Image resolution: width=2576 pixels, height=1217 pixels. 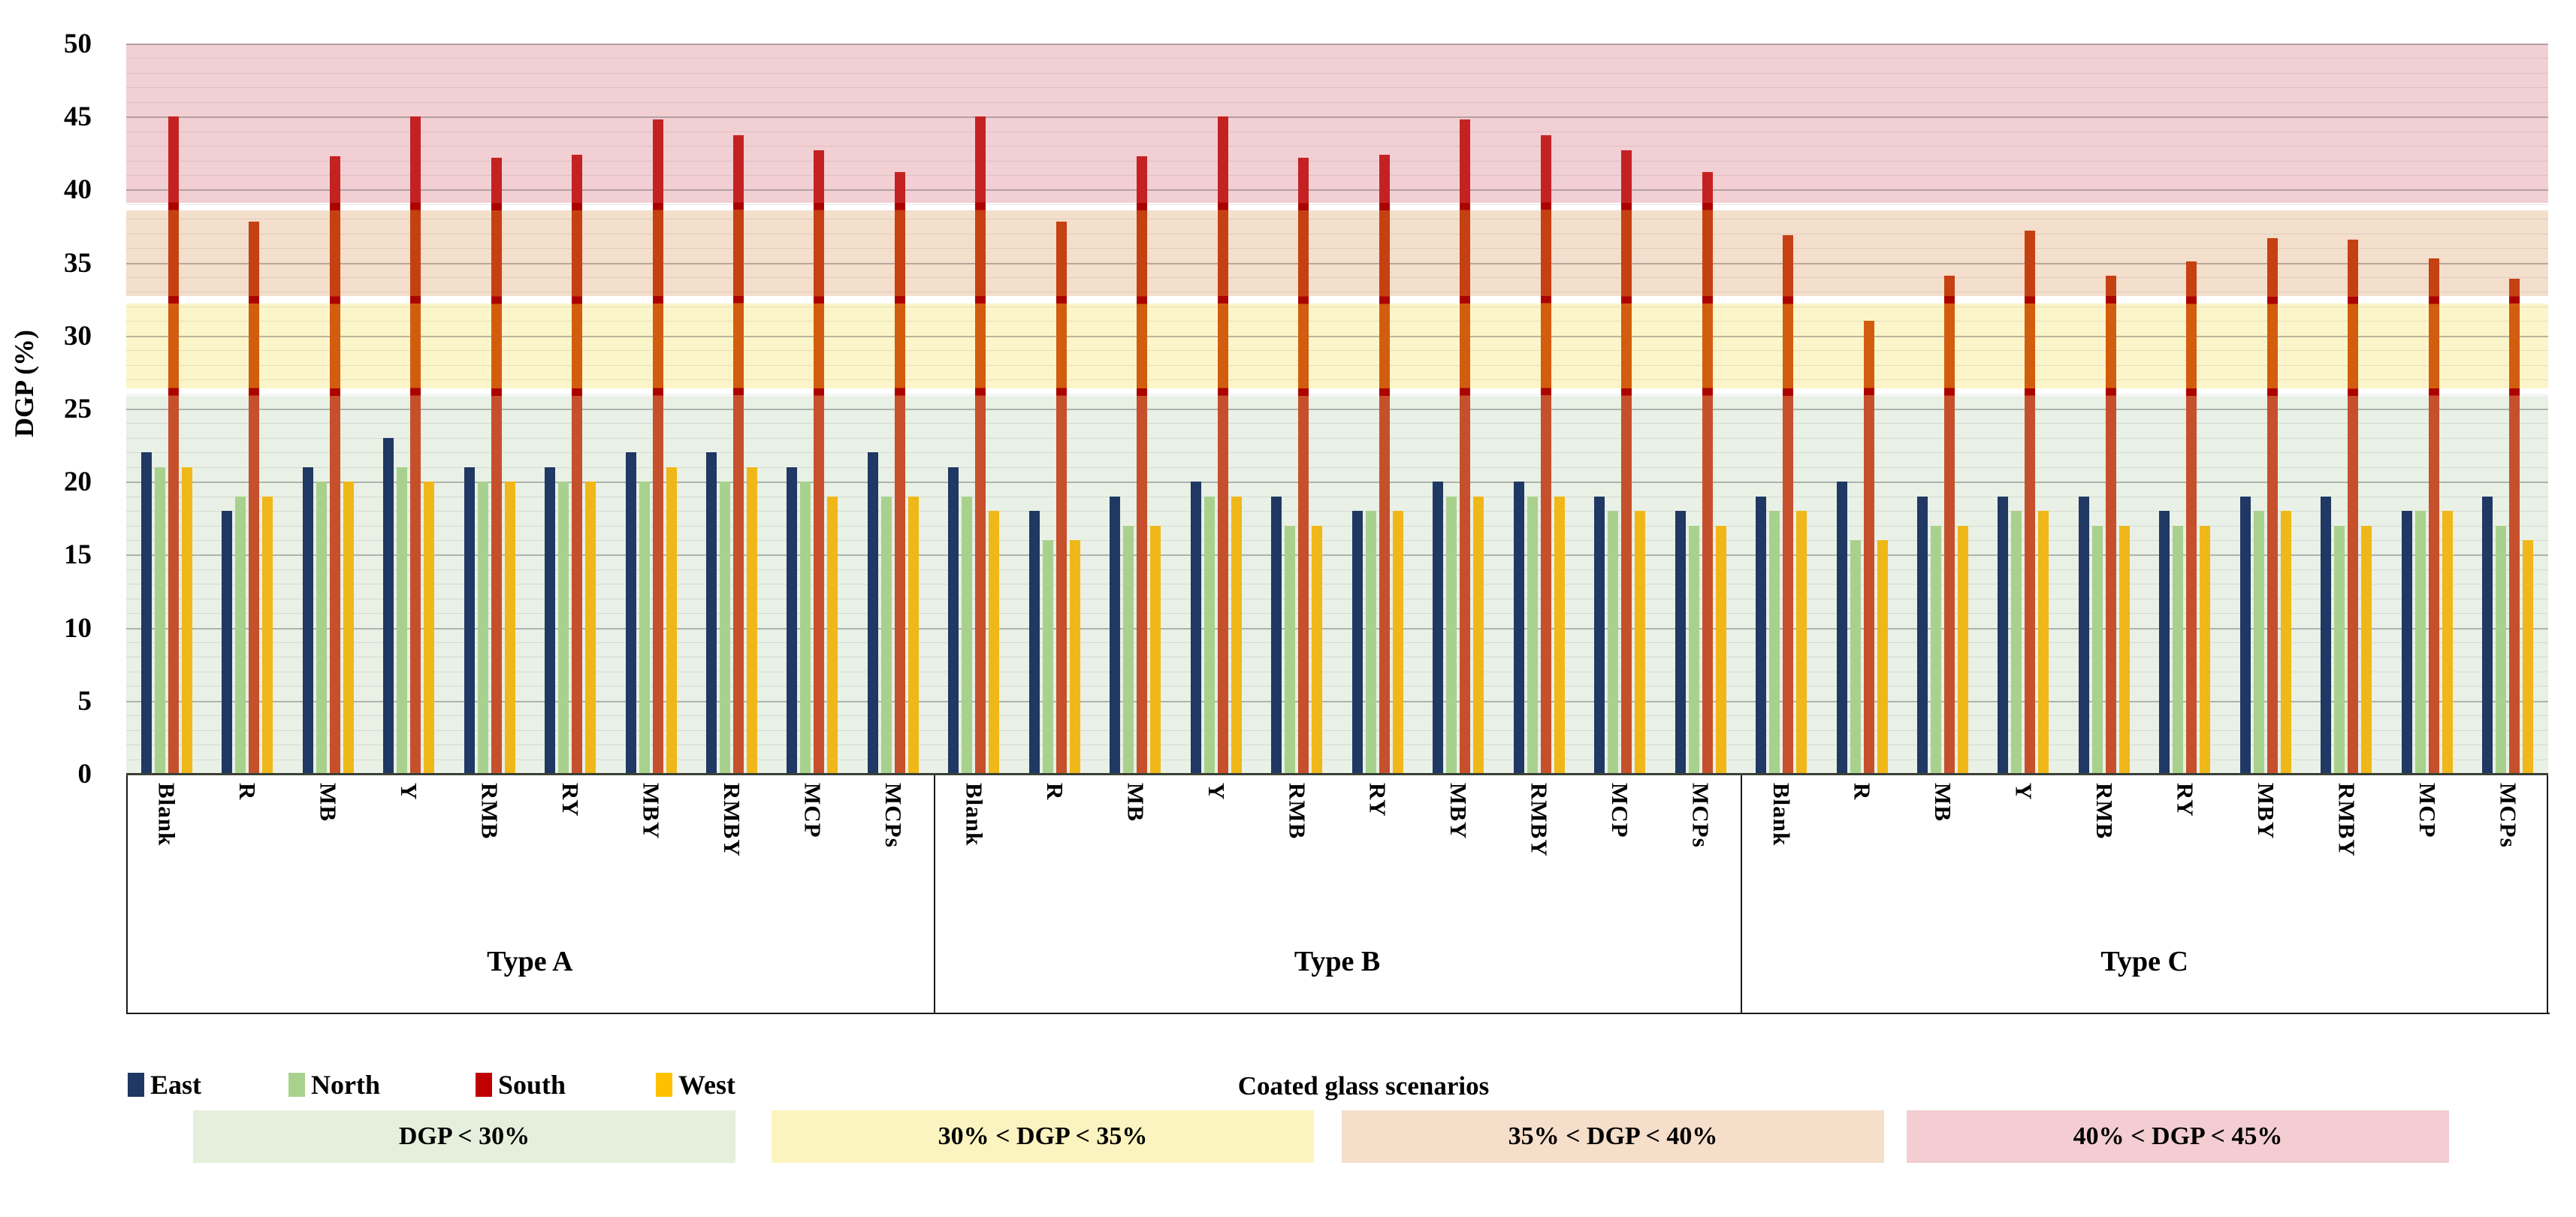 What do you see at coordinates (2003, 635) in the screenshot?
I see `bar-east-y-type-c` at bounding box center [2003, 635].